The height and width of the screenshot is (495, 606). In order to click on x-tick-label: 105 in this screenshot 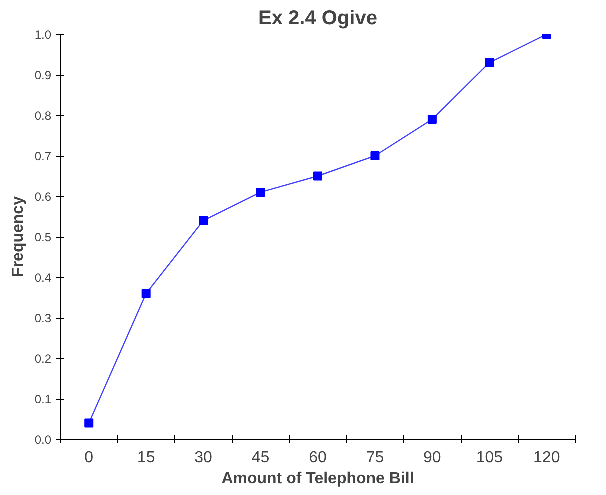, I will do `click(490, 458)`.